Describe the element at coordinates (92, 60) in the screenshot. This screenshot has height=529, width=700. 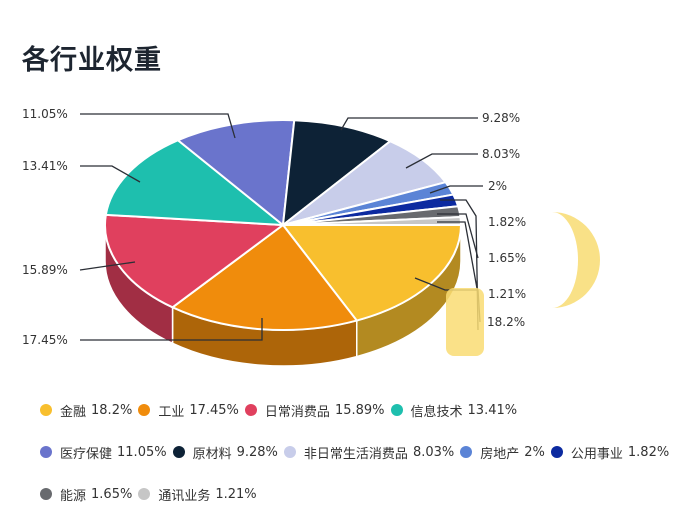
I see `chart-title: 各行业权重` at that location.